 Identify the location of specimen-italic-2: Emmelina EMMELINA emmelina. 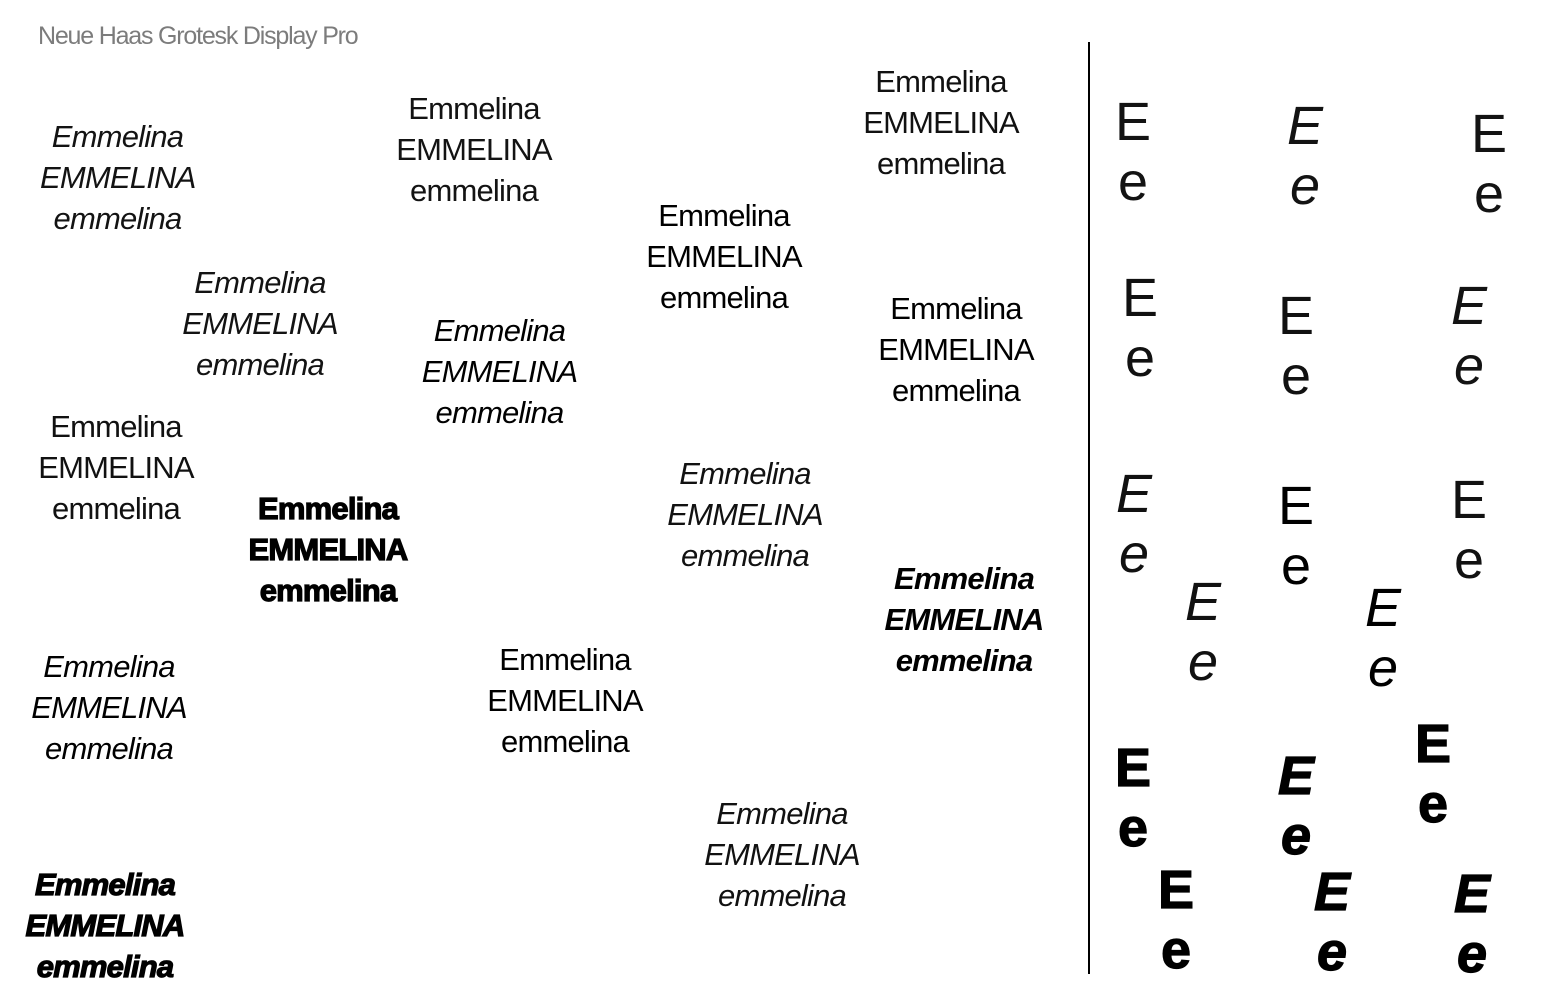
(782, 854).